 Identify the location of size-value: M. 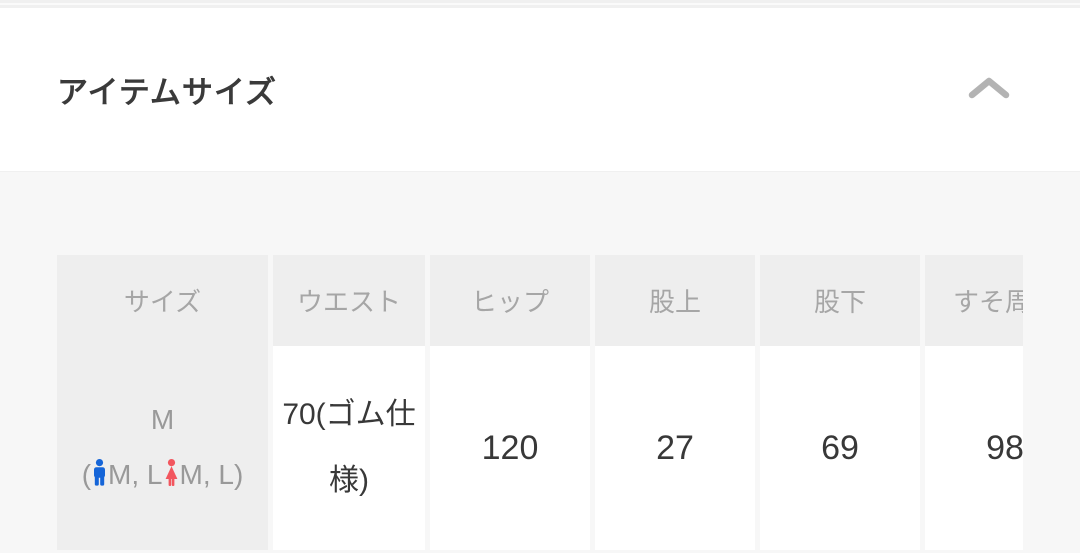
(162, 420).